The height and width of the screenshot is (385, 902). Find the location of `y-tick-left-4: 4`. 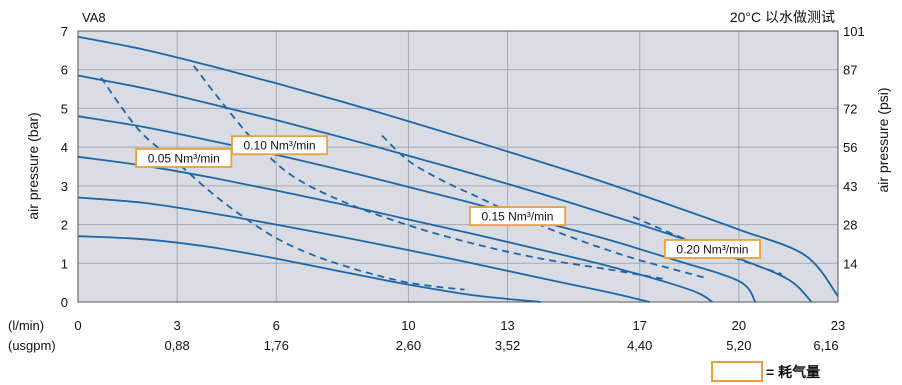

y-tick-left-4: 4 is located at coordinates (64, 147).